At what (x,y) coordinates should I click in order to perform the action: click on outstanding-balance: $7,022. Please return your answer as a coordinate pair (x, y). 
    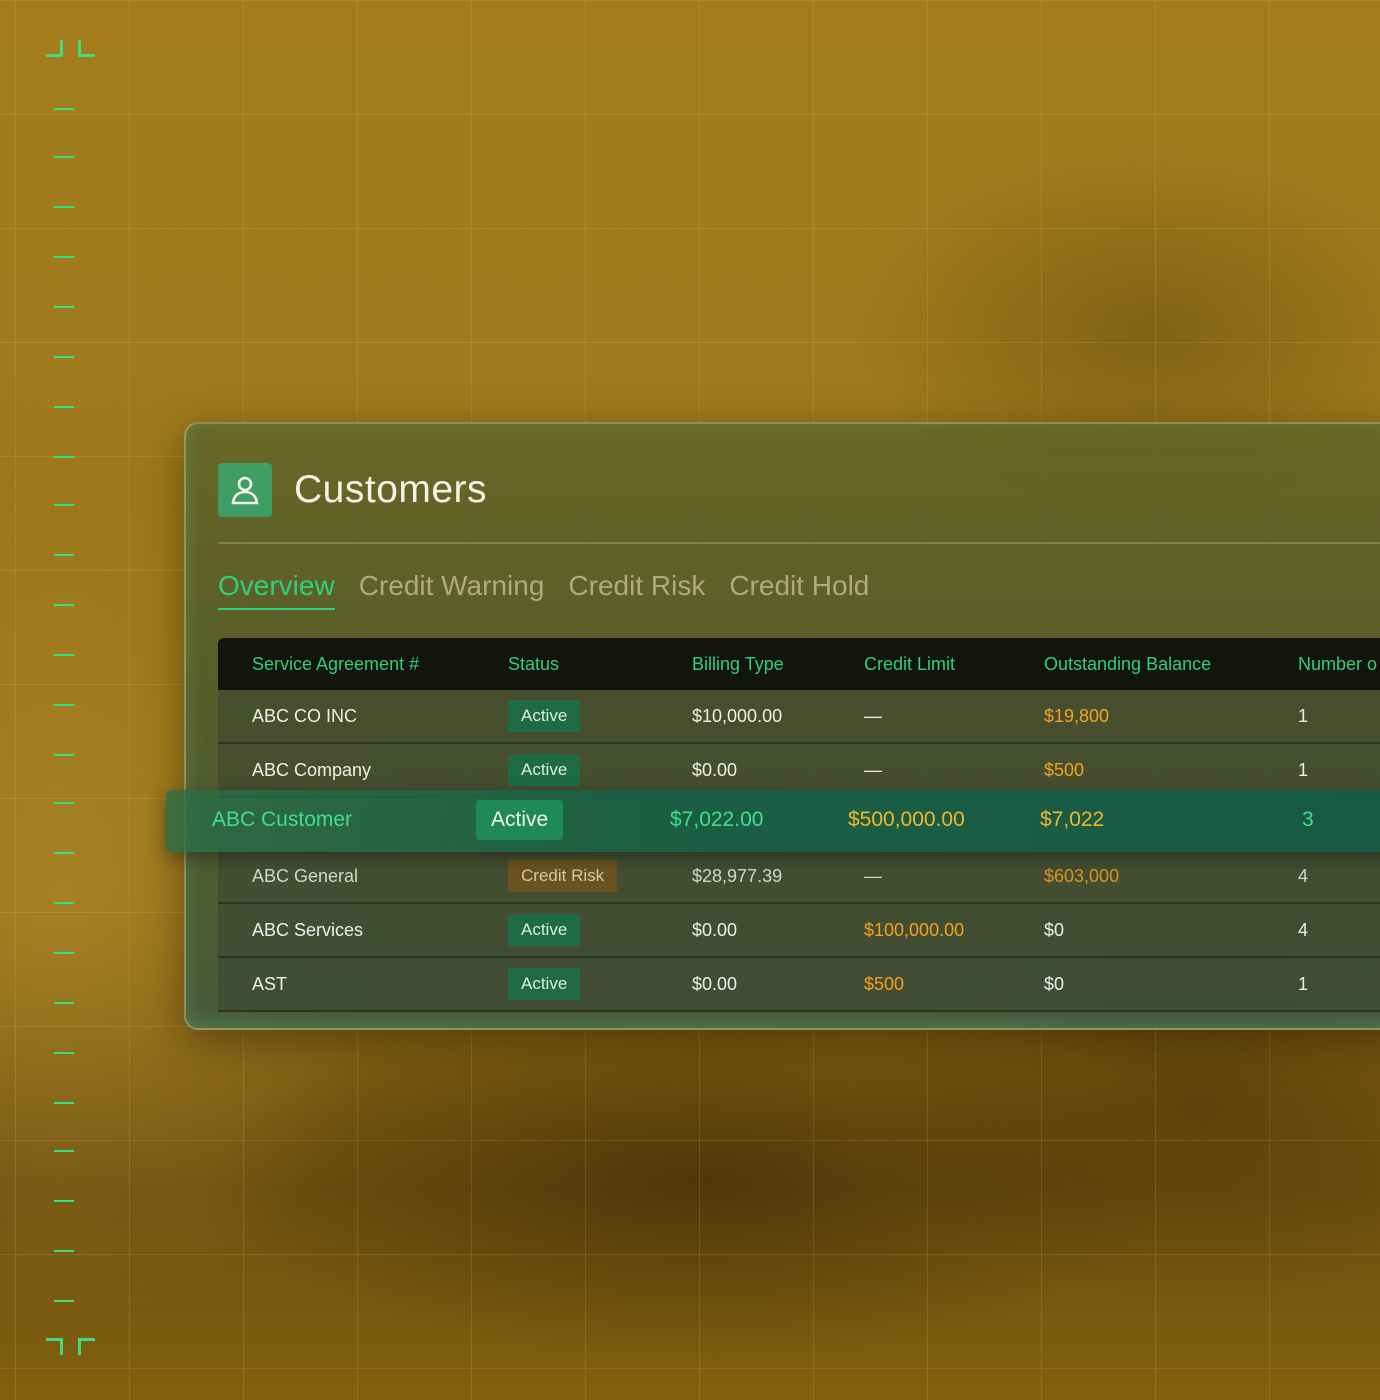
    Looking at the image, I should click on (1072, 819).